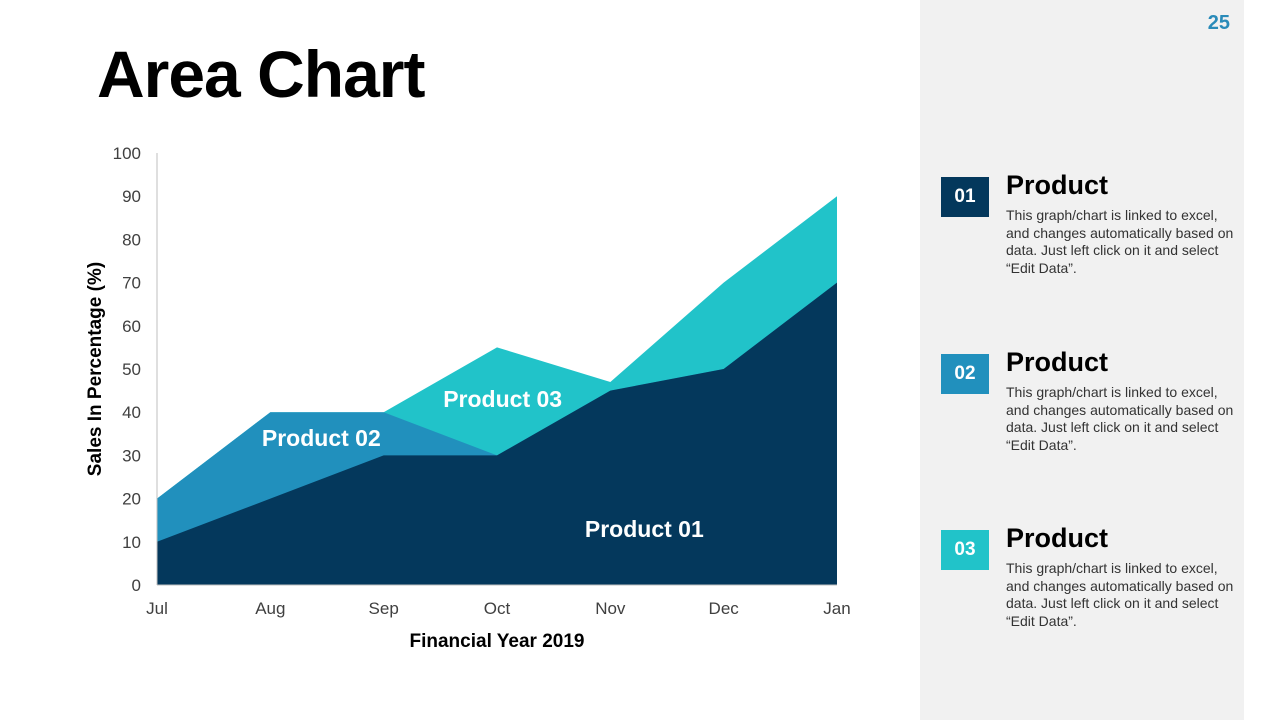 Image resolution: width=1280 pixels, height=725 pixels. I want to click on y-tick-label: 30, so click(131, 455).